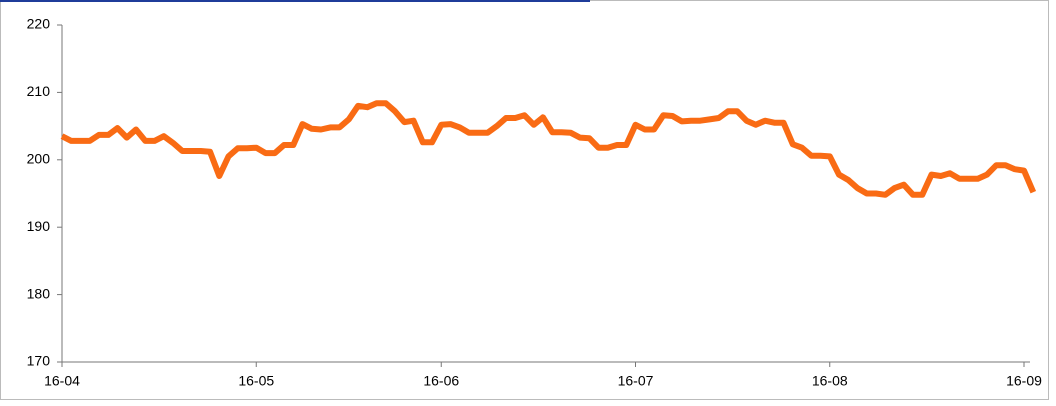 Image resolution: width=1056 pixels, height=406 pixels. Describe the element at coordinates (39, 91) in the screenshot. I see `y-tick-label: 210` at that location.